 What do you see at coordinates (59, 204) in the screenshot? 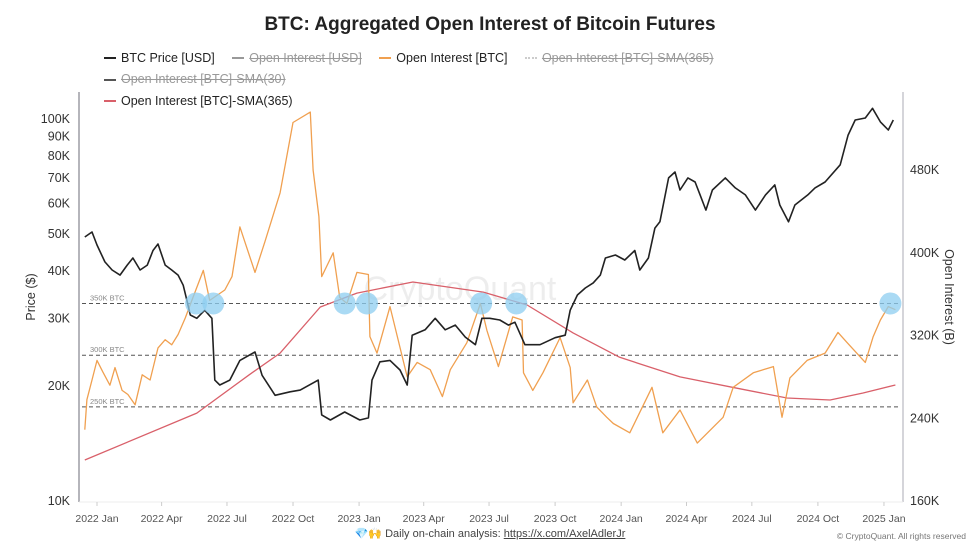
I see `left-tick-label: 60K` at bounding box center [59, 204].